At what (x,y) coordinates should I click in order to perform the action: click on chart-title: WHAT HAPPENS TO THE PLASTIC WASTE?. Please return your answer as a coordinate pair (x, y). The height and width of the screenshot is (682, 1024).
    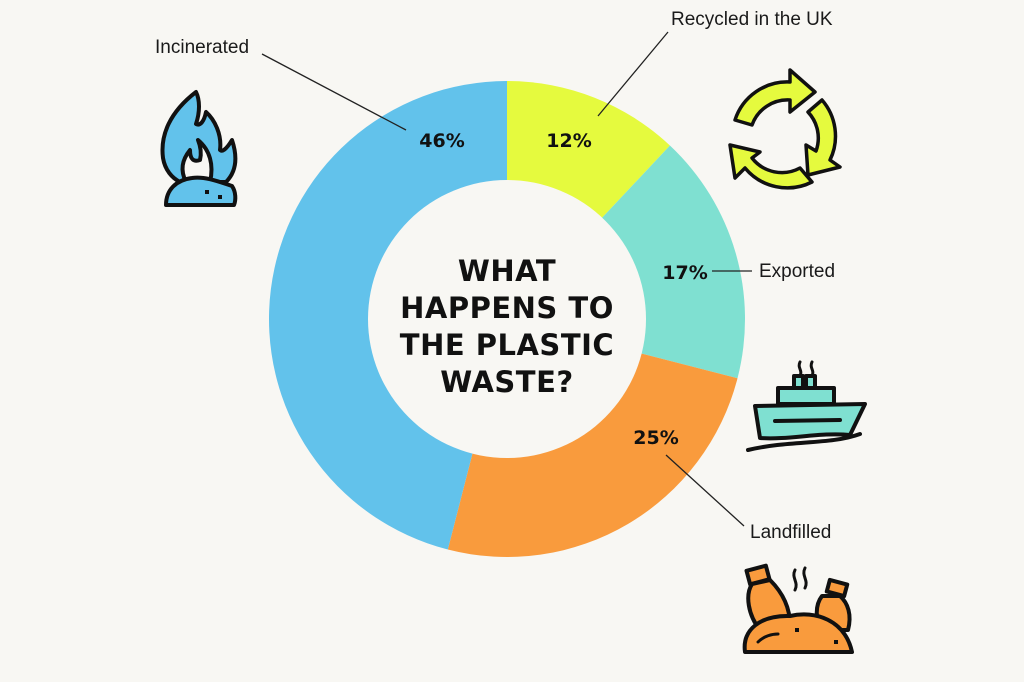
    Looking at the image, I should click on (507, 326).